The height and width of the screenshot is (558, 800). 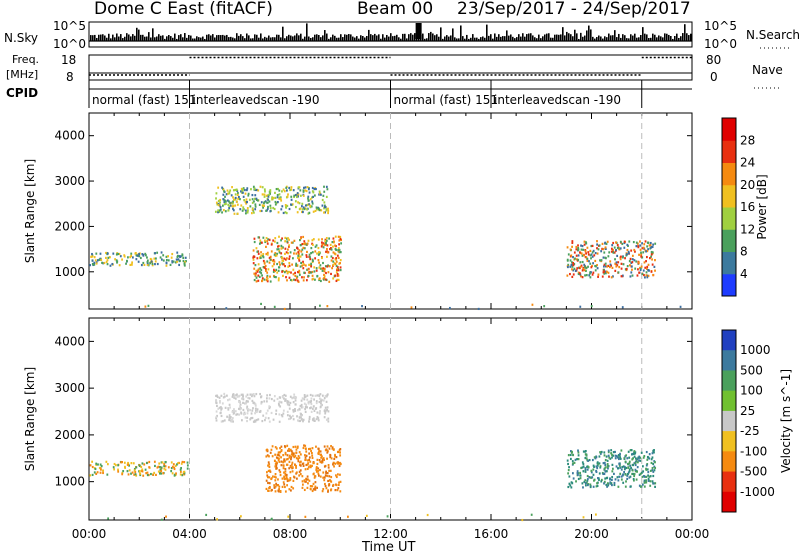 I want to click on colorbar-frame, so click(x=729, y=207).